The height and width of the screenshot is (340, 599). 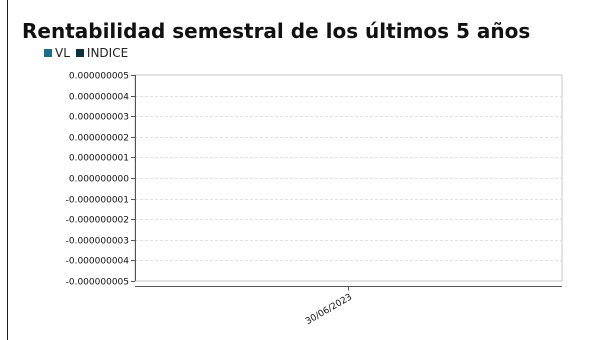 I want to click on y-tick-label: 0.000000001, so click(x=99, y=159).